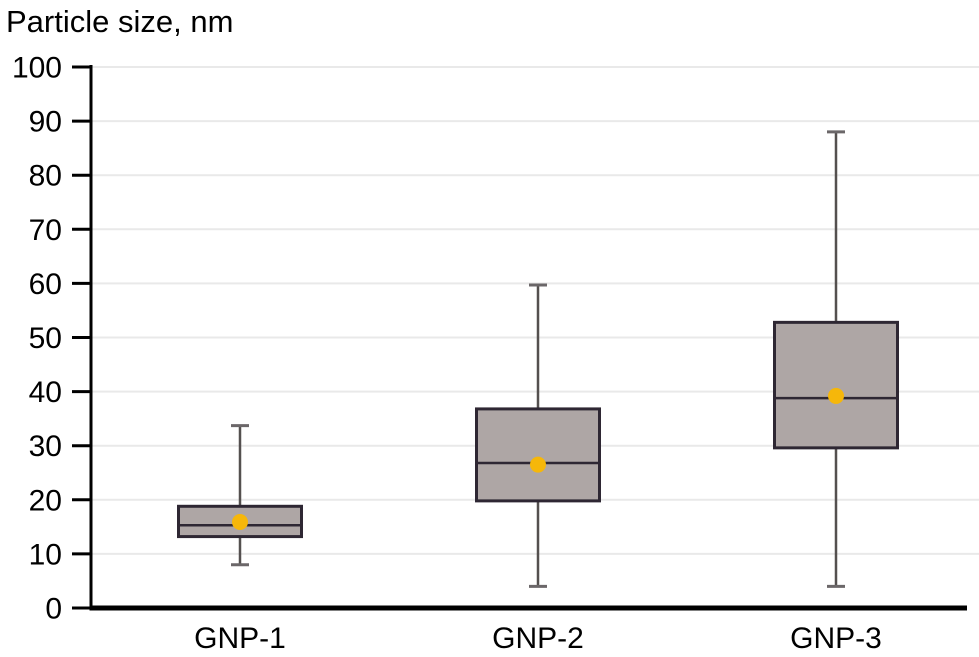  Describe the element at coordinates (45, 338) in the screenshot. I see `y-tick-label: 50` at that location.